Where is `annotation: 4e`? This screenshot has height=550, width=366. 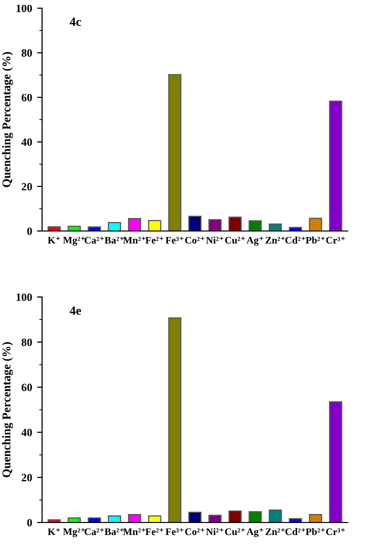
annotation: 4e is located at coordinates (76, 310).